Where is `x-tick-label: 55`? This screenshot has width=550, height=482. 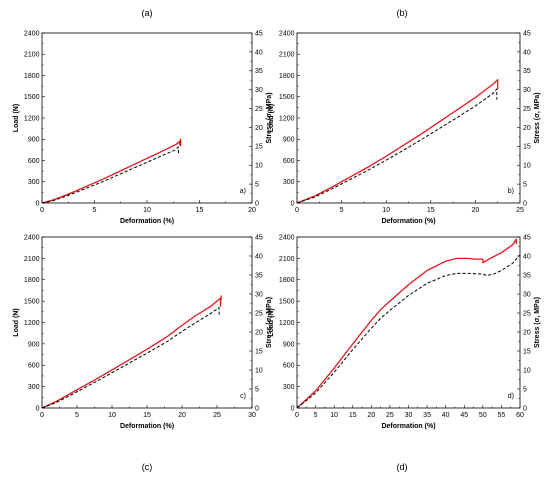
x-tick-label: 55 is located at coordinates (502, 415).